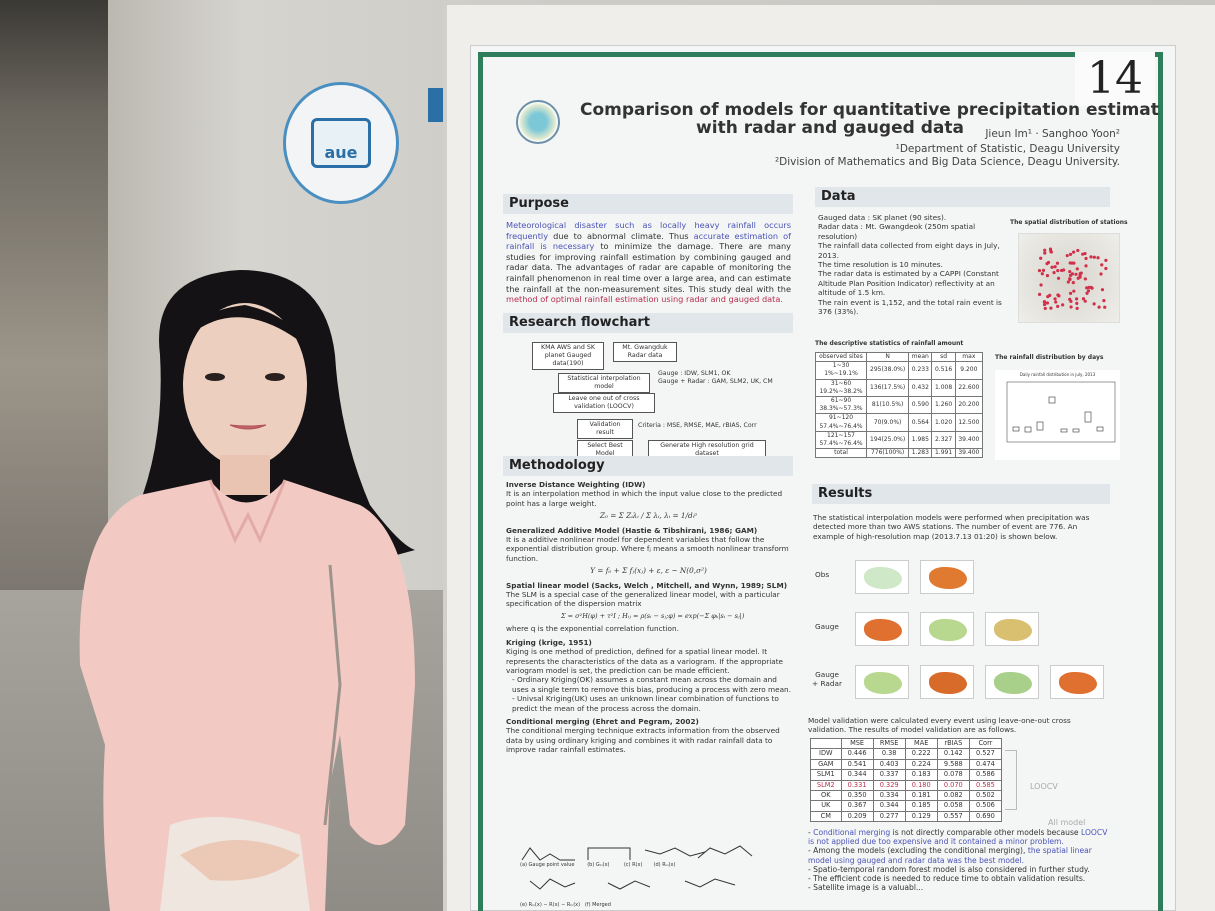 The height and width of the screenshot is (911, 1215). What do you see at coordinates (826, 754) in the screenshot?
I see `val-cell: IDW` at bounding box center [826, 754].